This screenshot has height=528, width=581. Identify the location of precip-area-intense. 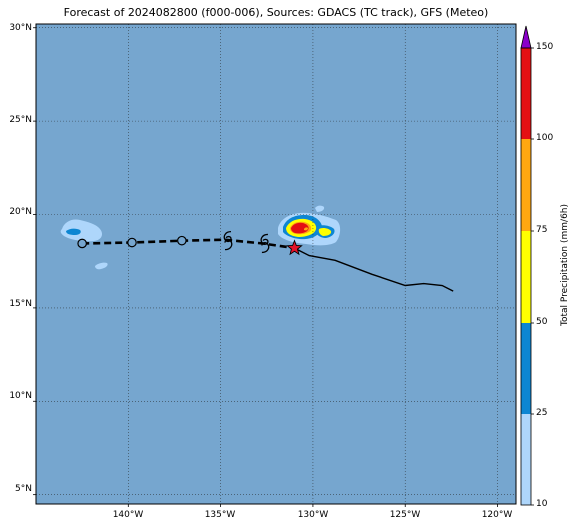
(300, 228).